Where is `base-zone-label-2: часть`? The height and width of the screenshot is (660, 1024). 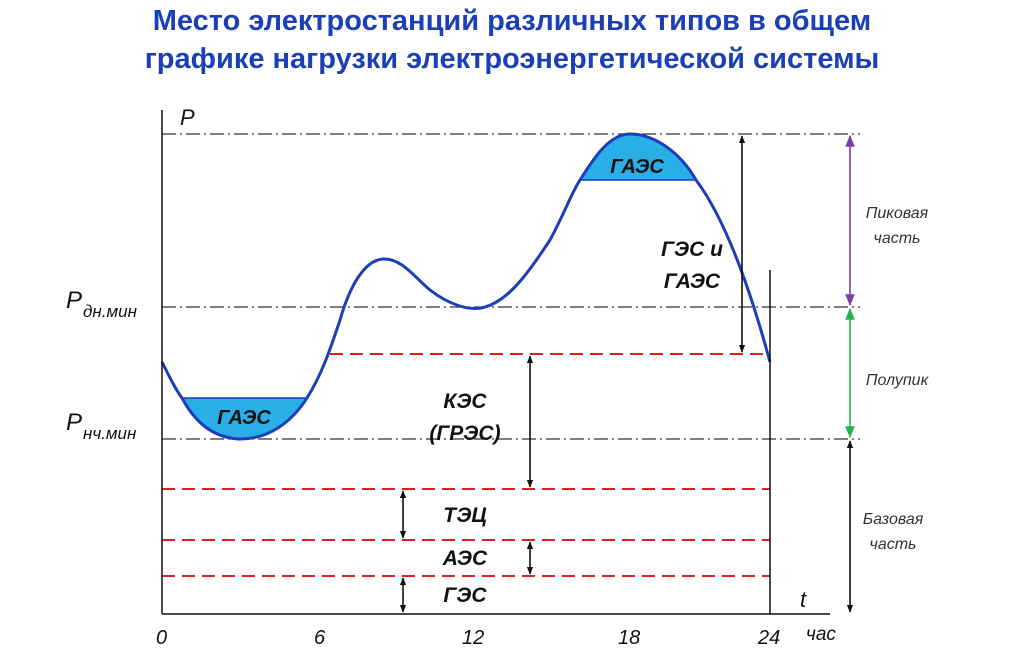
base-zone-label-2: часть is located at coordinates (893, 544).